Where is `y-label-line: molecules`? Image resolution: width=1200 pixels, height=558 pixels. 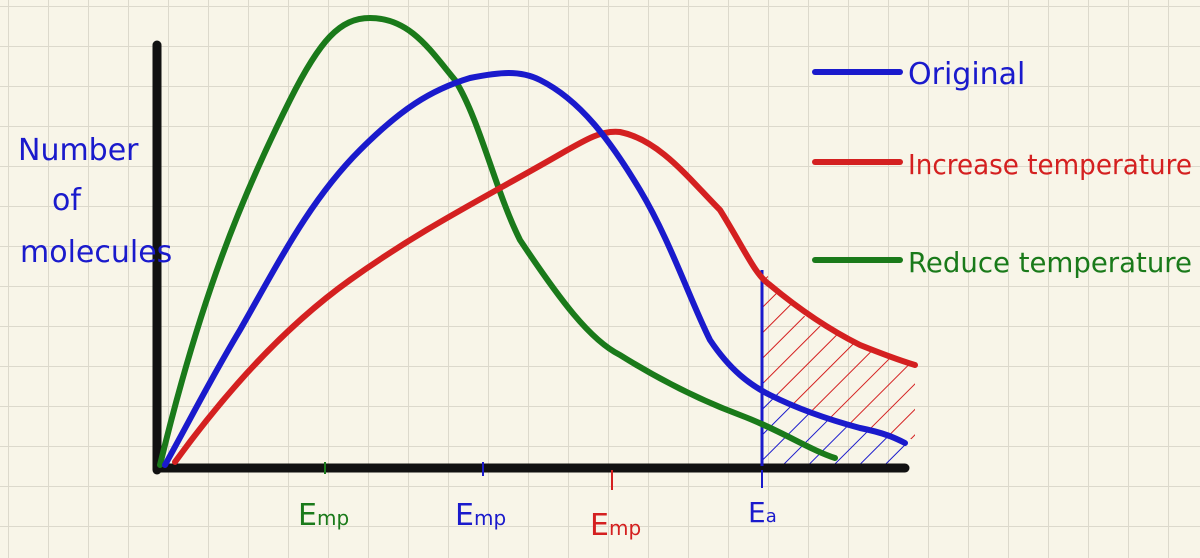 y-label-line: molecules is located at coordinates (96, 252).